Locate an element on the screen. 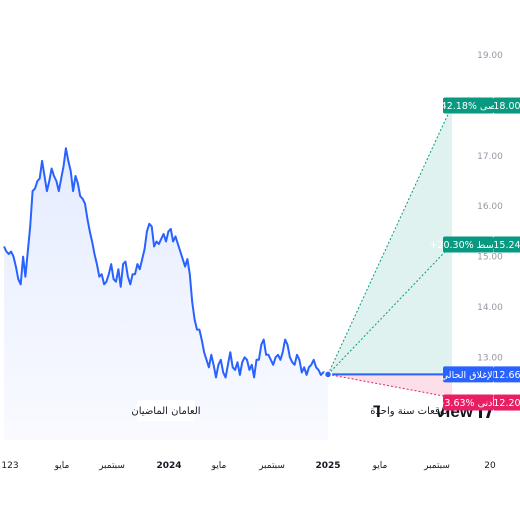  past-label-text: العامان الماضيان is located at coordinates (165, 411).